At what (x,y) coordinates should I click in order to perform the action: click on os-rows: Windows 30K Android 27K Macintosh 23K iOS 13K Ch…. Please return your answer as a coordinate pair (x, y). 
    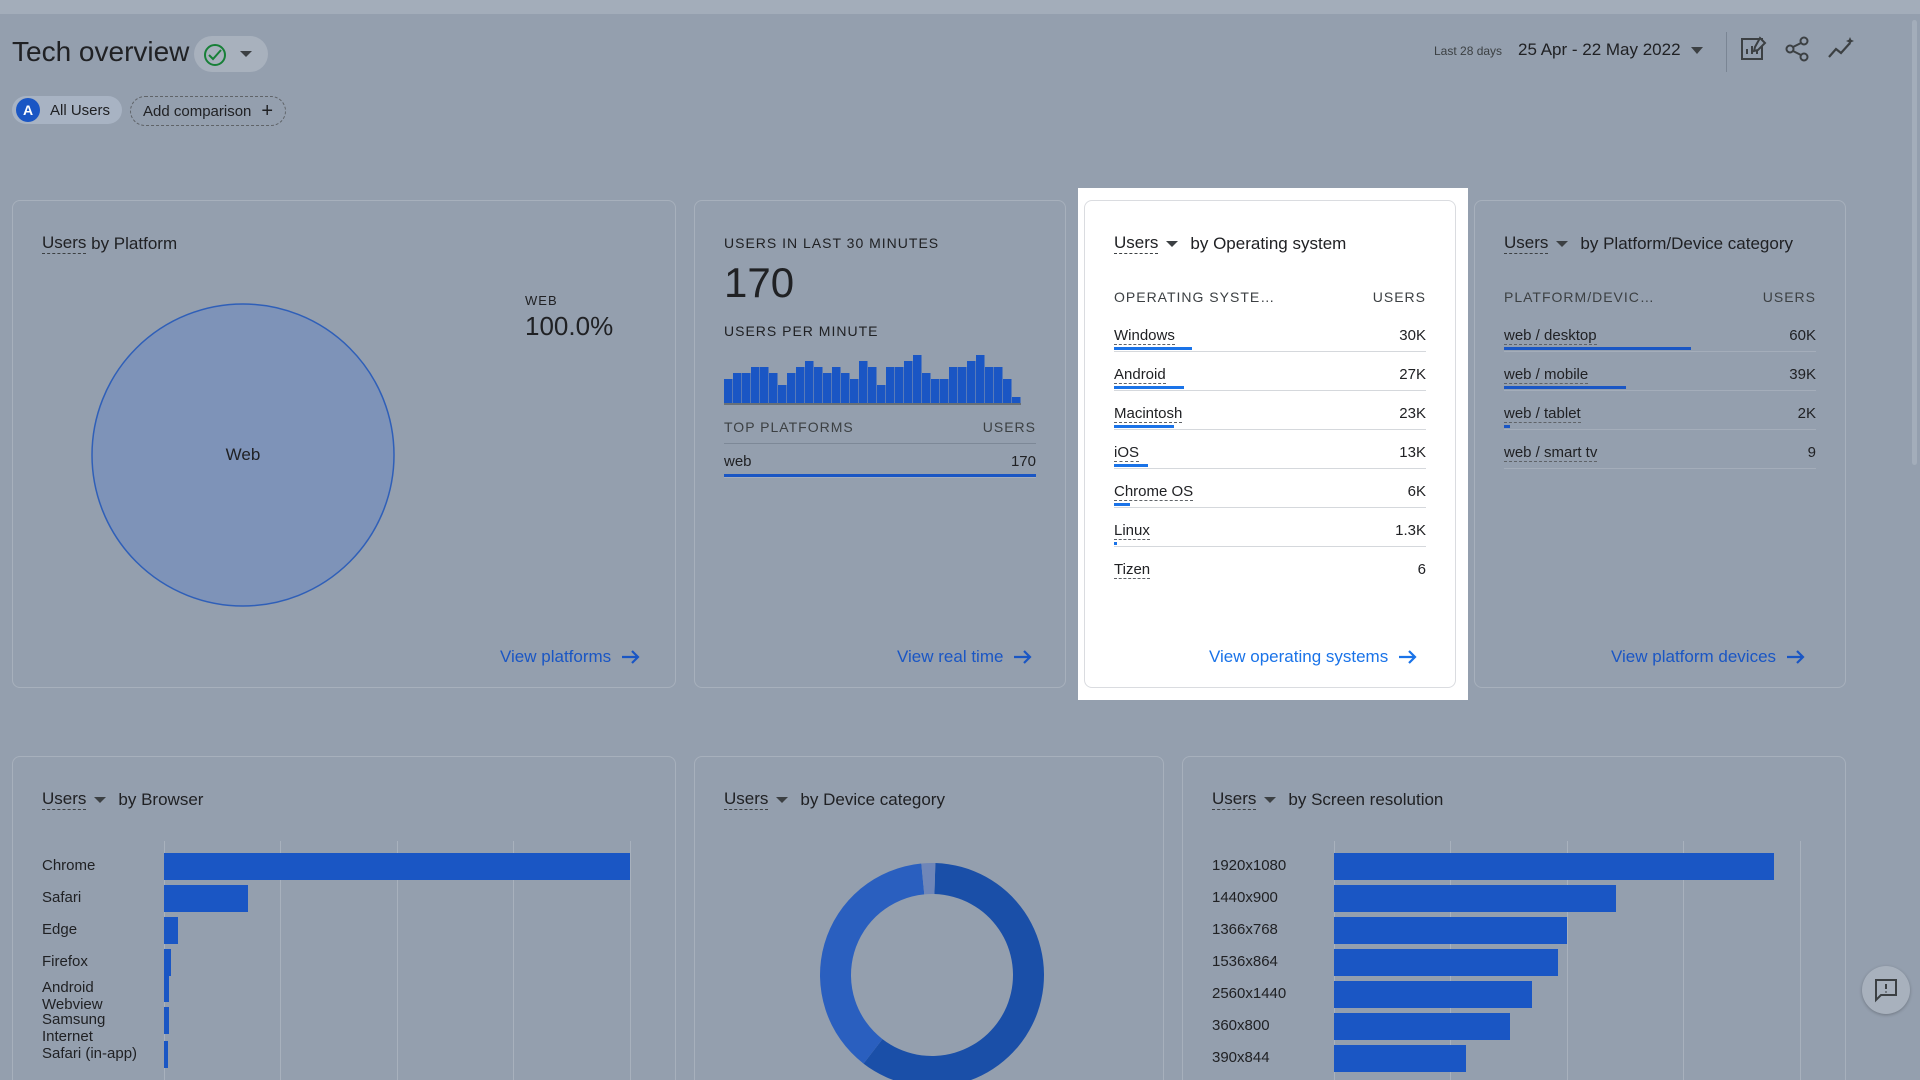
    Looking at the image, I should click on (1270, 449).